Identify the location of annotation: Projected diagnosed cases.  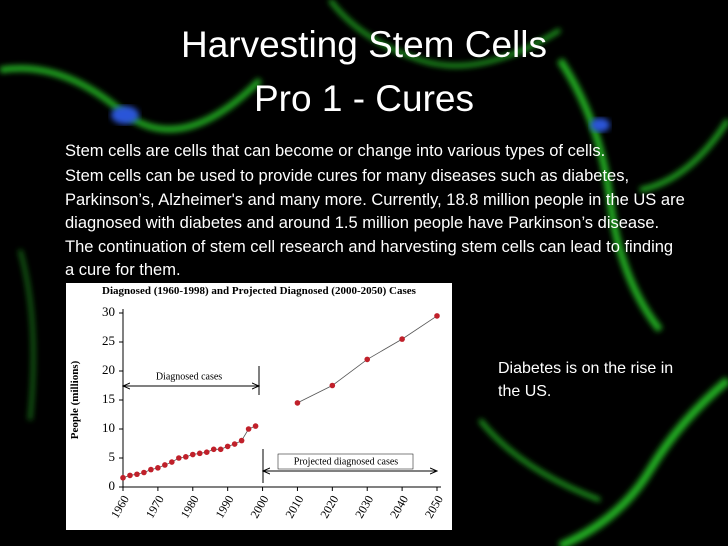
(346, 461).